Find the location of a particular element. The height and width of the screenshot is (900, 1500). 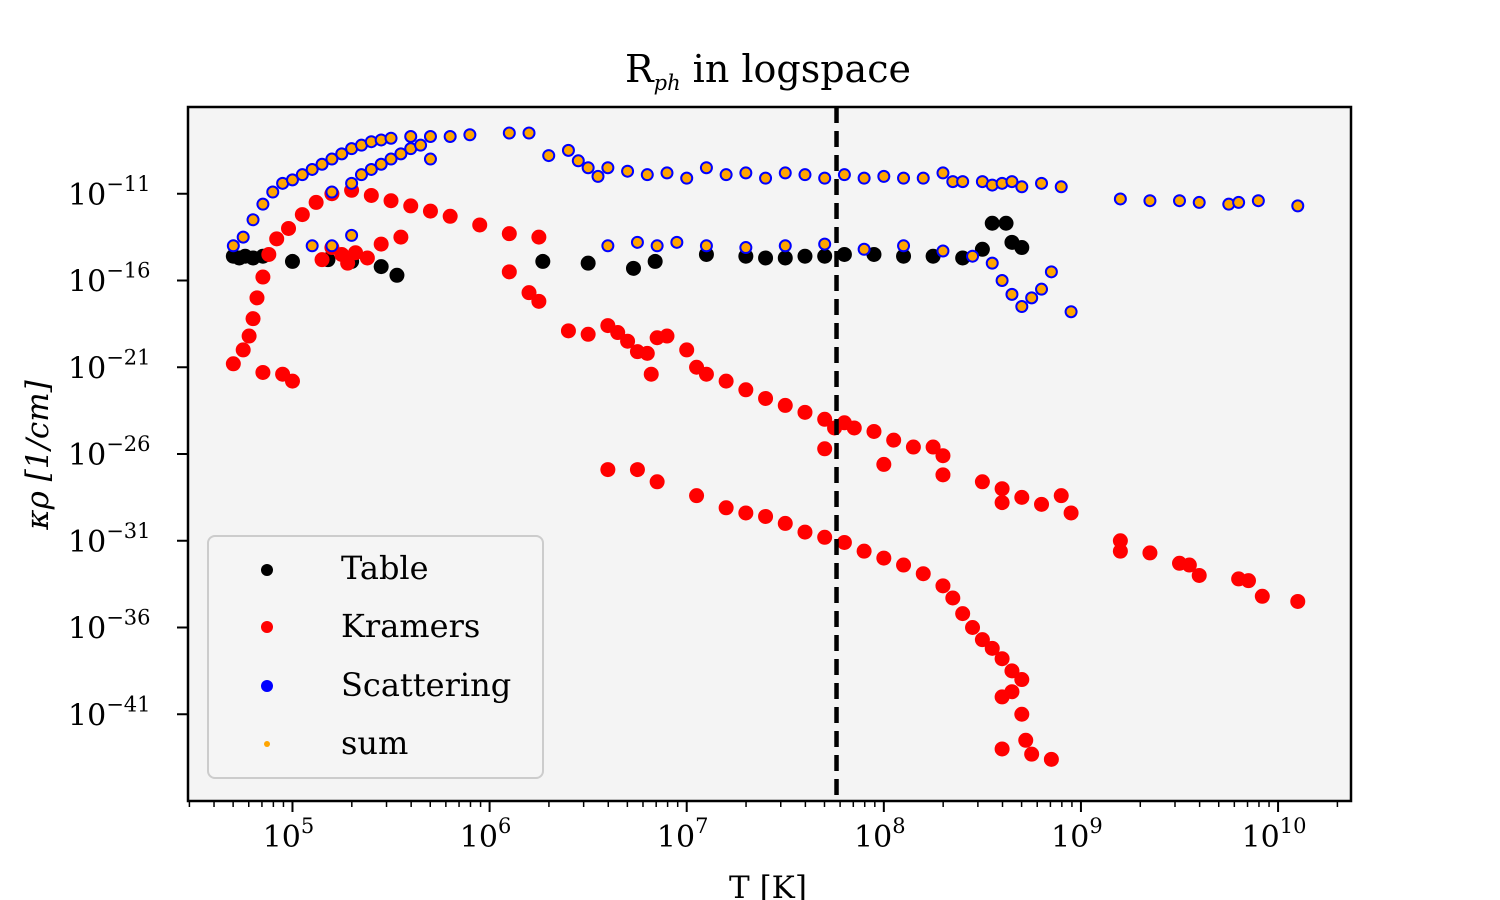

y-tick-label: 10−16 is located at coordinates (109, 279).